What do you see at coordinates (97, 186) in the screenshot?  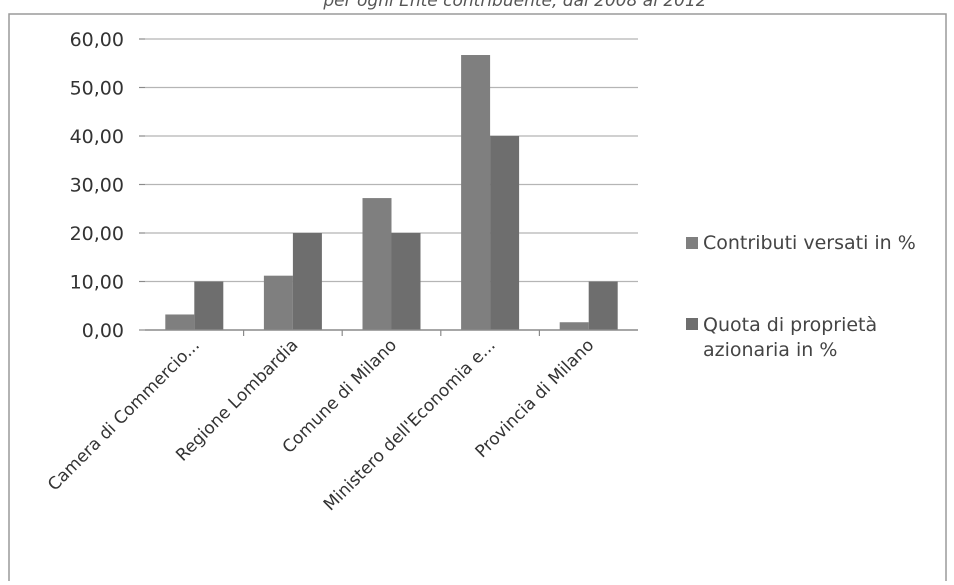 I see `y-tick-label: 30,00` at bounding box center [97, 186].